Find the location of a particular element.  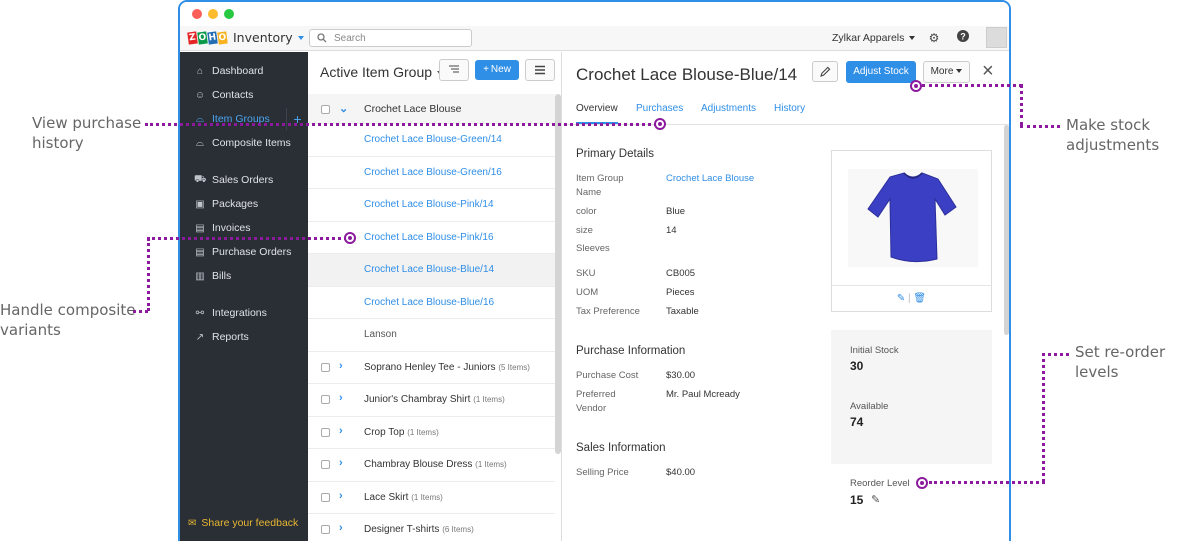

variant-link: Crochet Lace Blouse-Green/16 is located at coordinates (433, 172).